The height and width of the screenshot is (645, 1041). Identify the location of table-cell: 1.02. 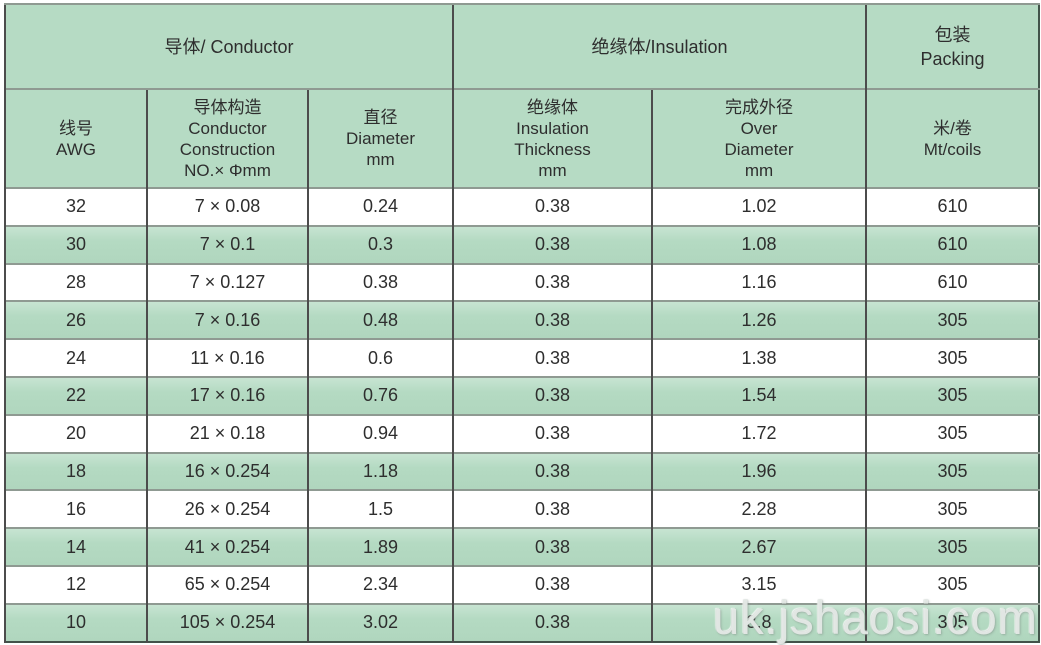
(758, 206).